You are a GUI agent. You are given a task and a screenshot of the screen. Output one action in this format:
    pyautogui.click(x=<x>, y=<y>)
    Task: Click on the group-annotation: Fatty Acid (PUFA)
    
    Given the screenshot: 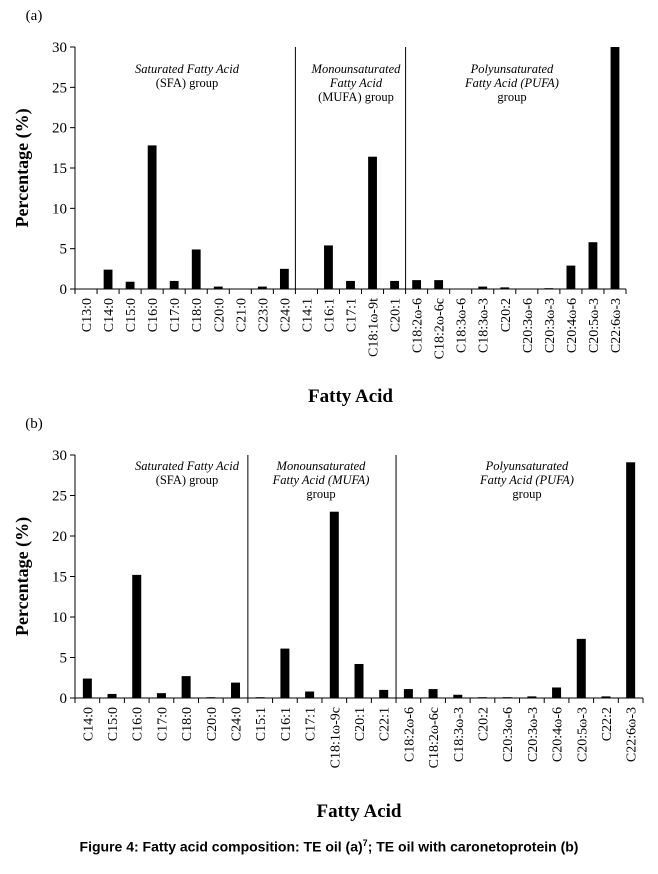 What is the action you would take?
    pyautogui.click(x=526, y=480)
    